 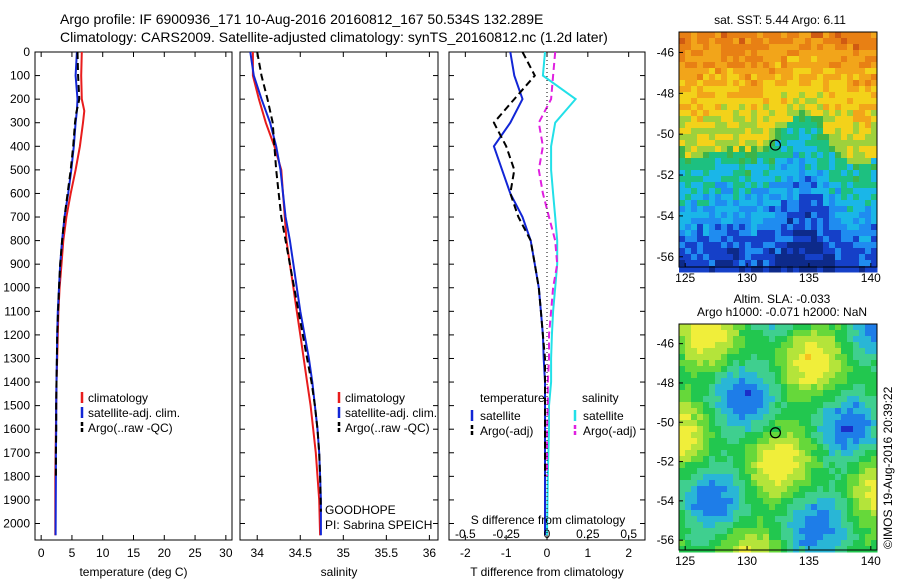 I want to click on legend-label: Argo(-adj), so click(x=609, y=431).